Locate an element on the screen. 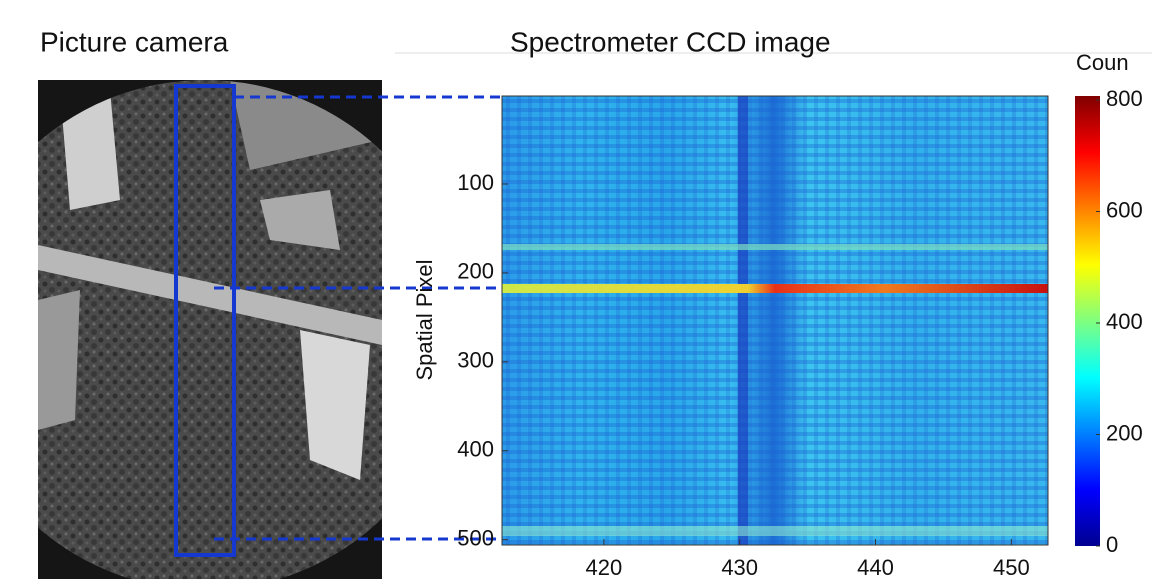 This screenshot has height=579, width=1152. x-tick-label: 430 is located at coordinates (739, 567).